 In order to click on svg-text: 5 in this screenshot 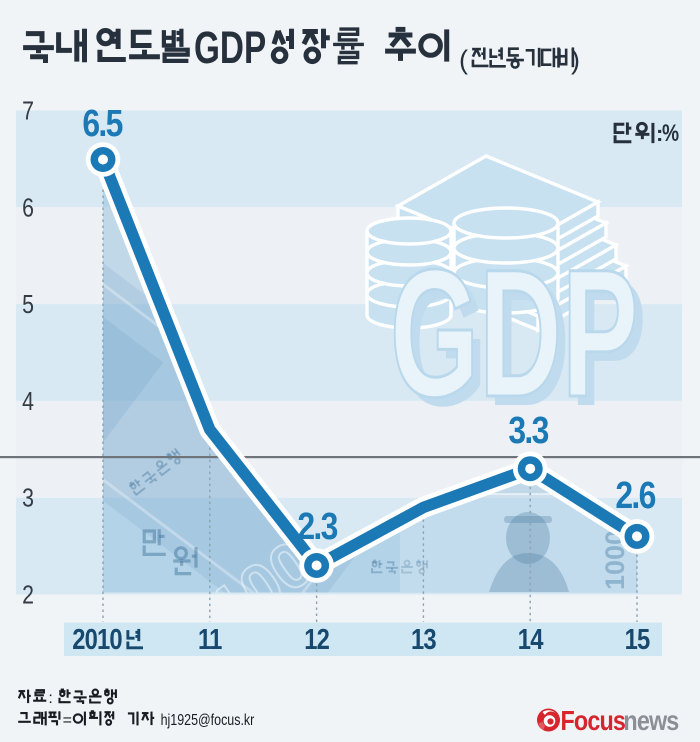, I will do `click(28, 305)`.